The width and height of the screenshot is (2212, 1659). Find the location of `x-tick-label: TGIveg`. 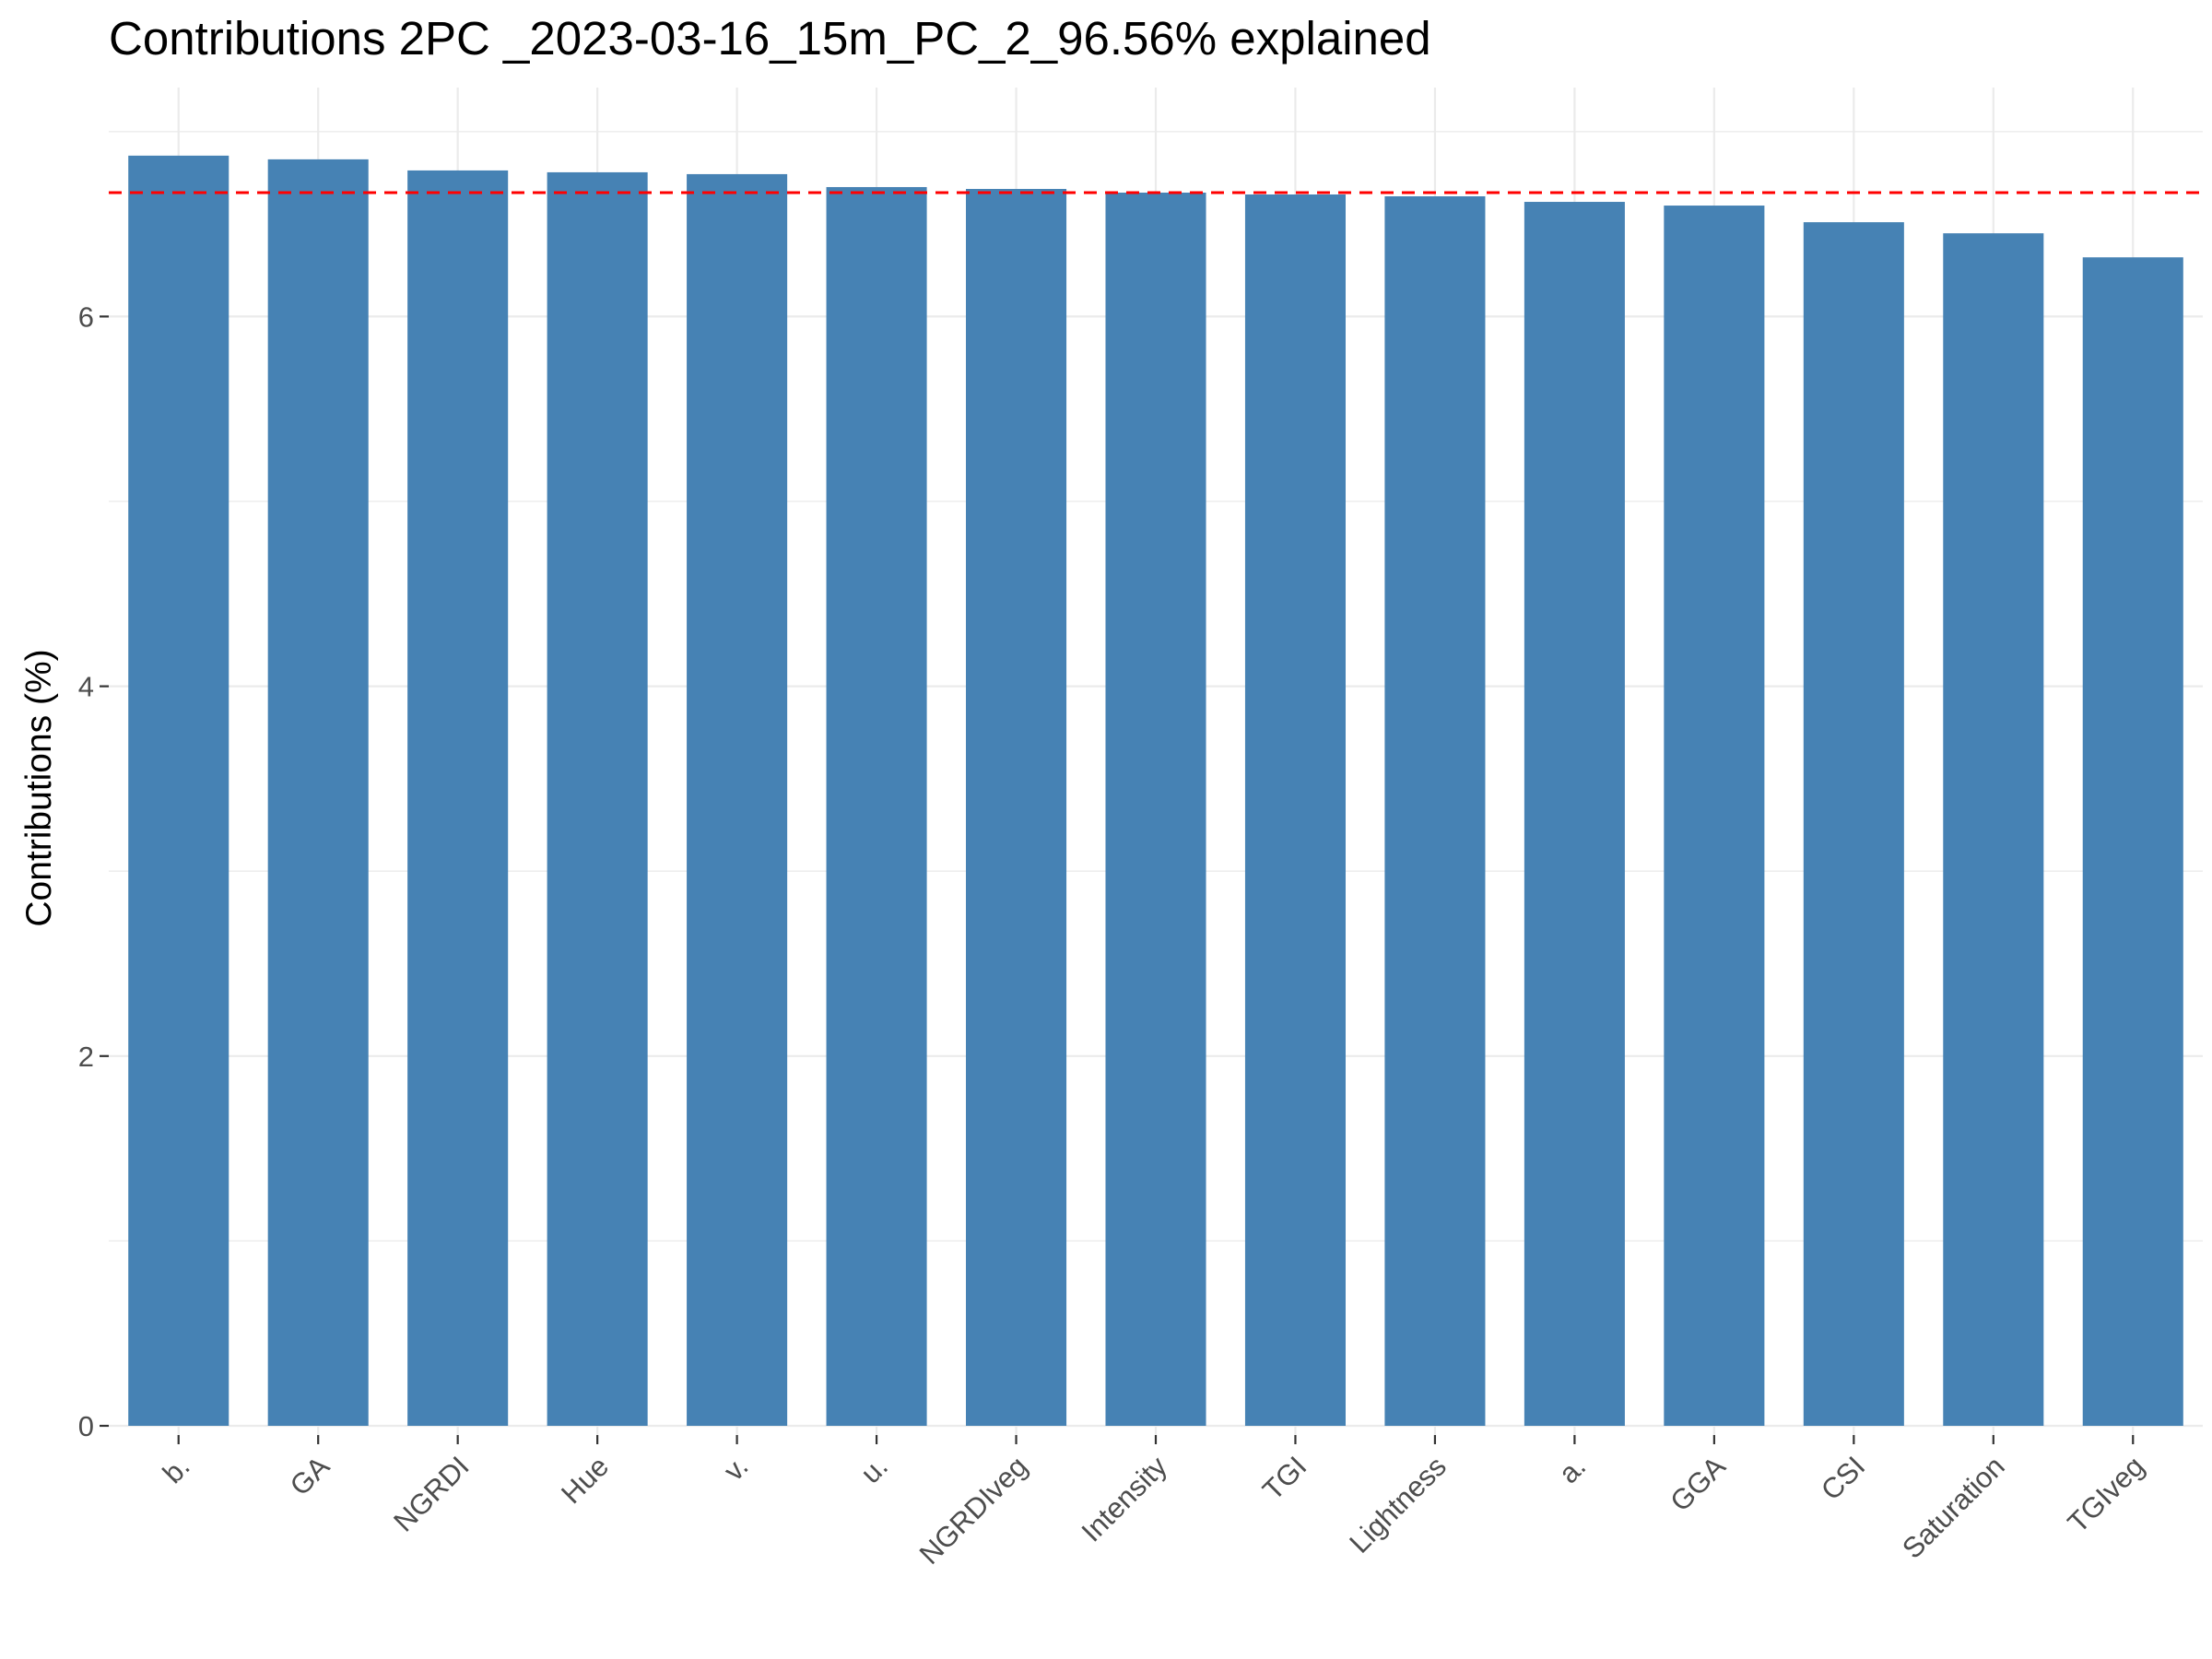

x-tick-label: TGIveg is located at coordinates (2106, 1494).